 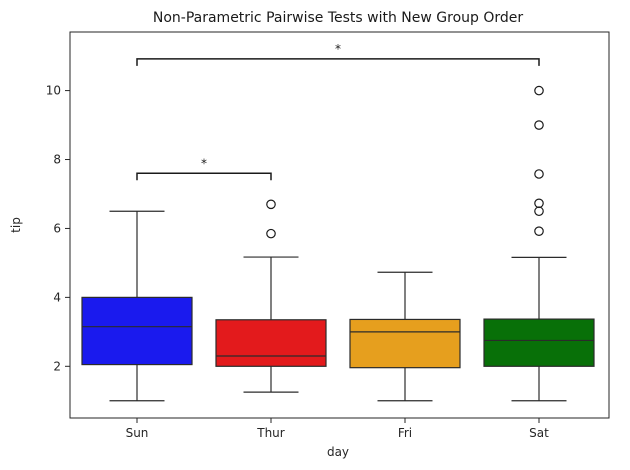 I want to click on y-tick-label: 6, so click(x=57, y=228).